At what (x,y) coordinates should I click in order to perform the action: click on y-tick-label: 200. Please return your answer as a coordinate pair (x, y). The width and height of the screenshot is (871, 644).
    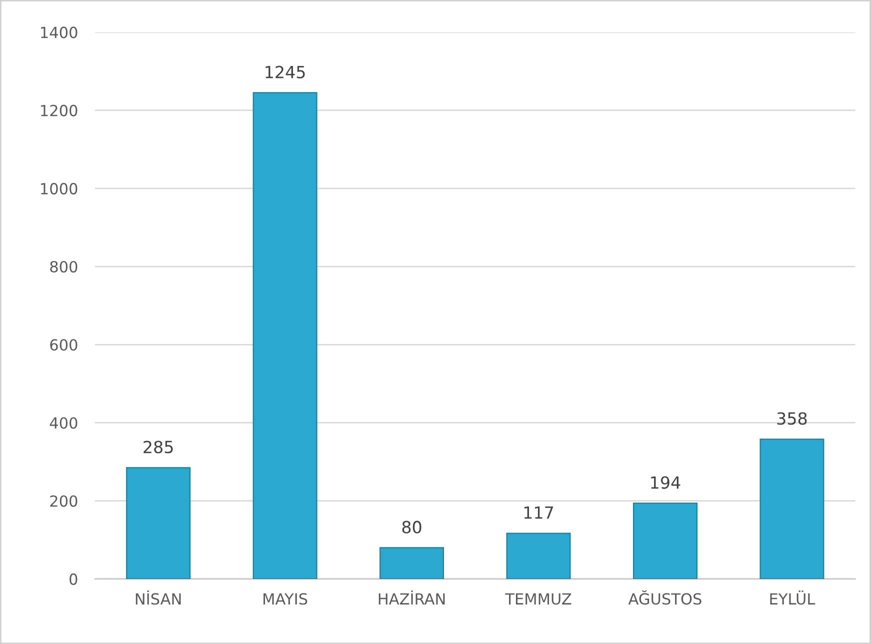
    Looking at the image, I should click on (64, 501).